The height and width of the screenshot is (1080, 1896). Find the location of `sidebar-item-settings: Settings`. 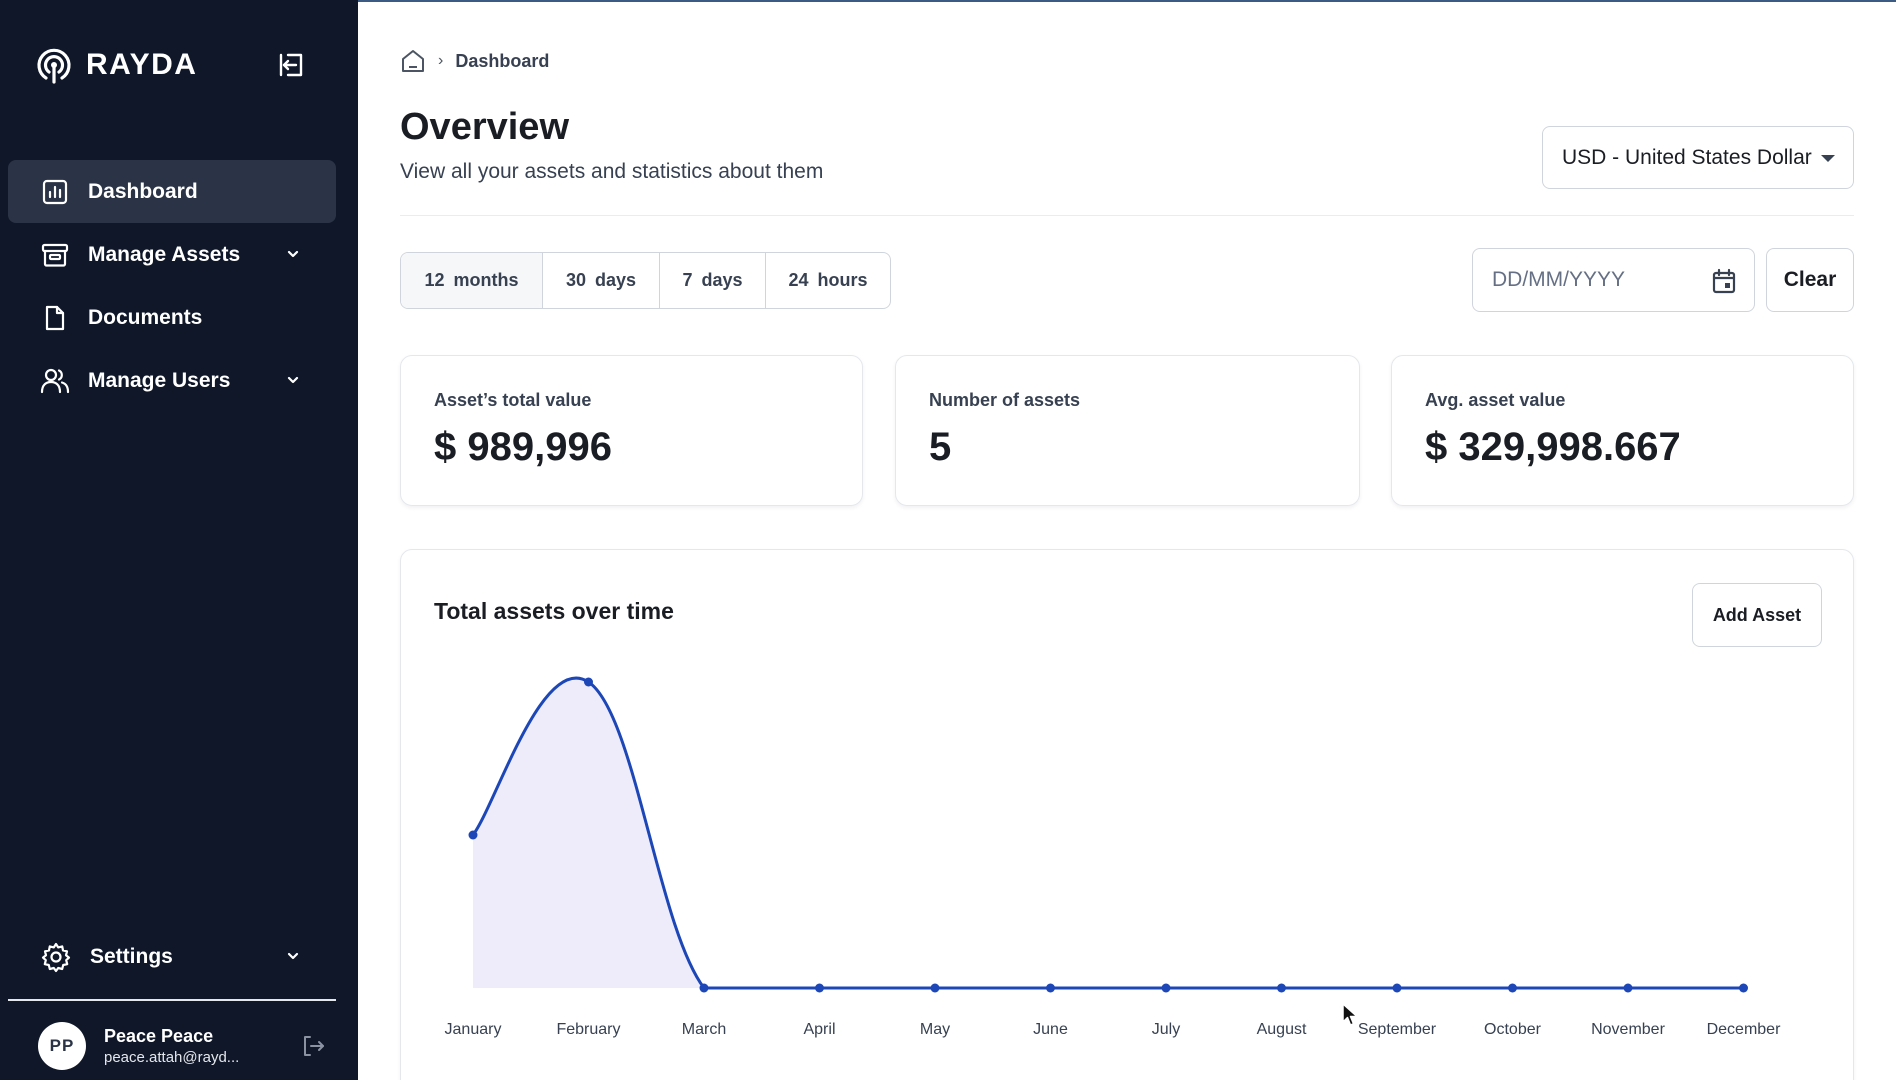

sidebar-item-settings: Settings is located at coordinates (172, 956).